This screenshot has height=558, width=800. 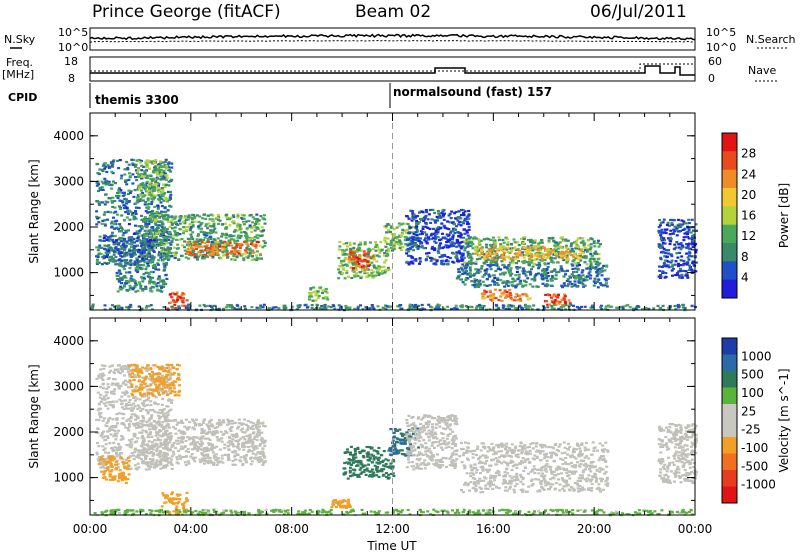 What do you see at coordinates (392, 37) in the screenshot?
I see `nsky-series` at bounding box center [392, 37].